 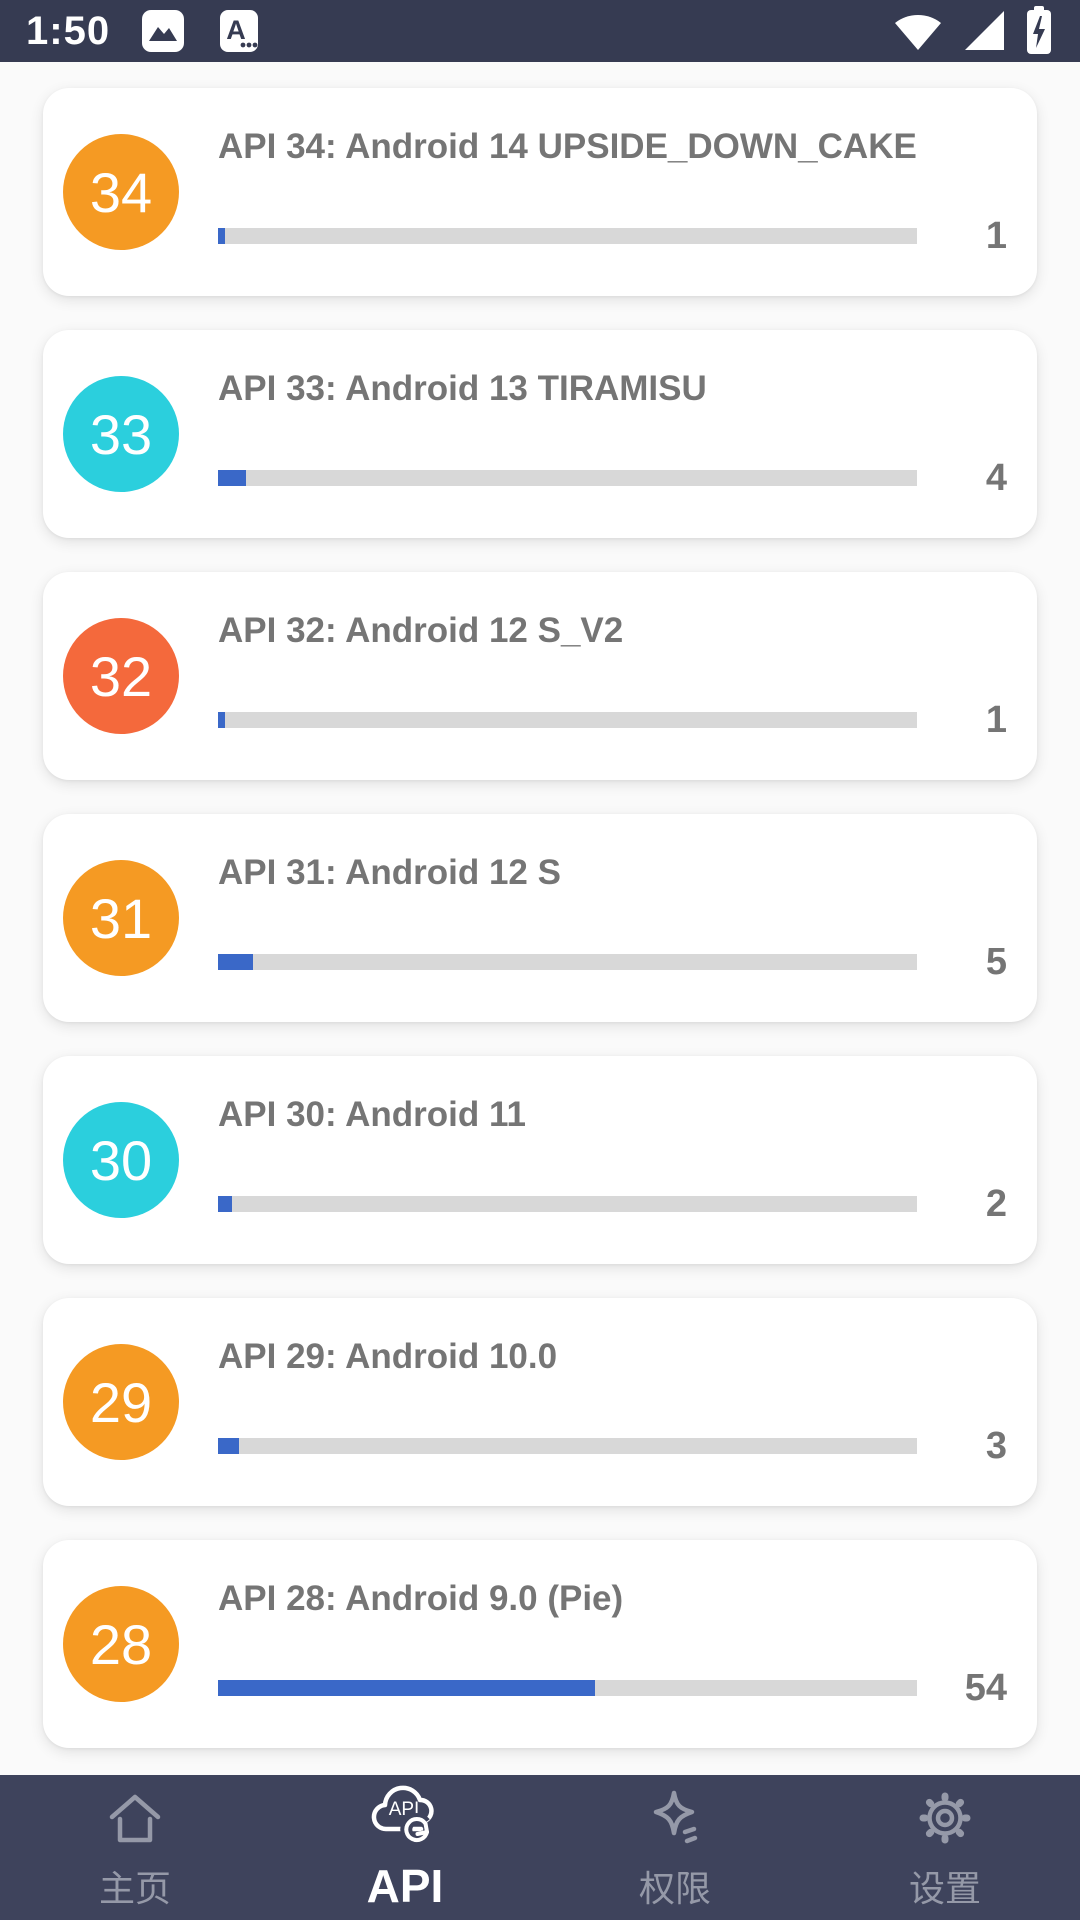 I want to click on nav-item-permissions: 权限, so click(x=675, y=1847).